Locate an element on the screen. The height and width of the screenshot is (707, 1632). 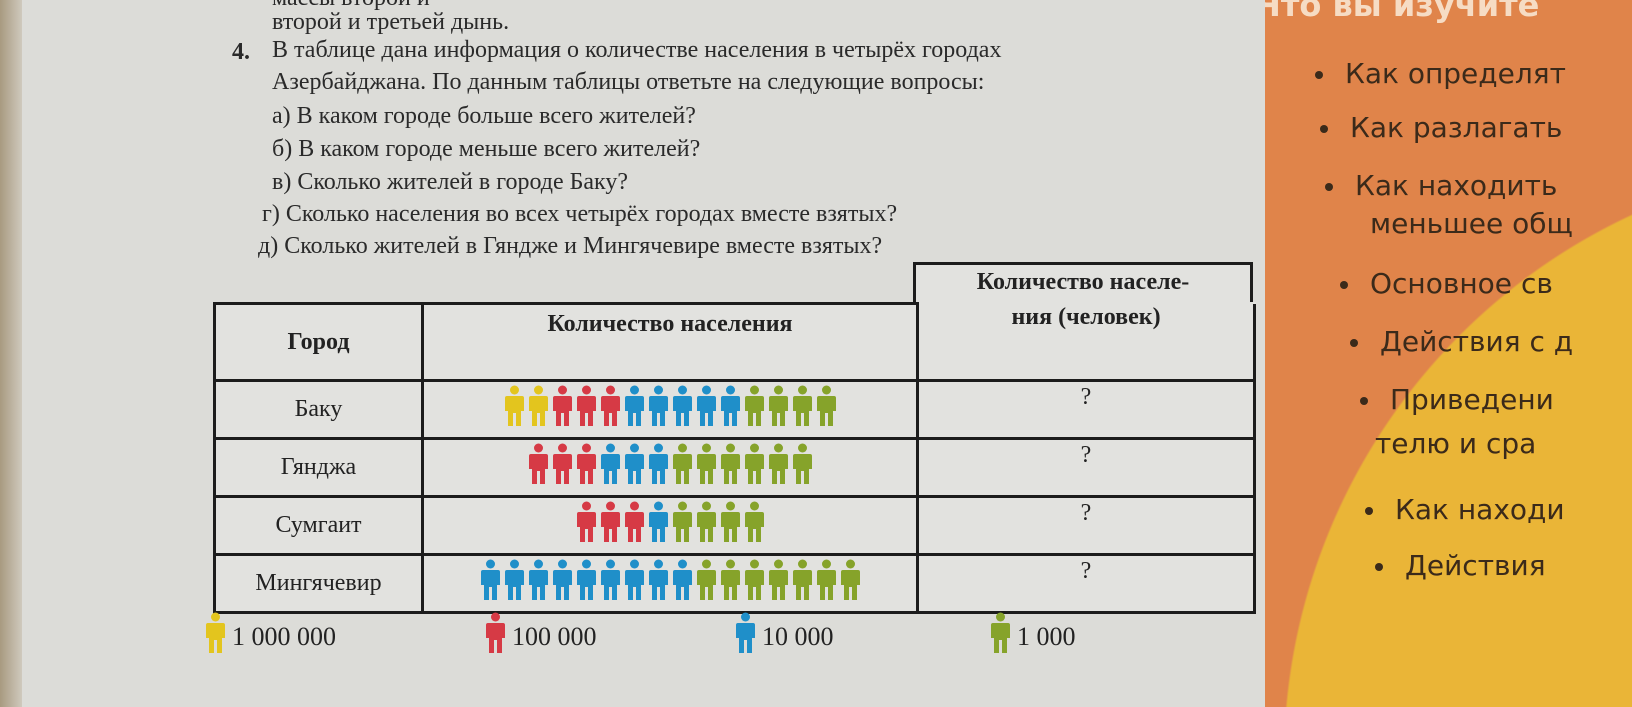
panel-title: Что вы изучите is located at coordinates (1402, 12).